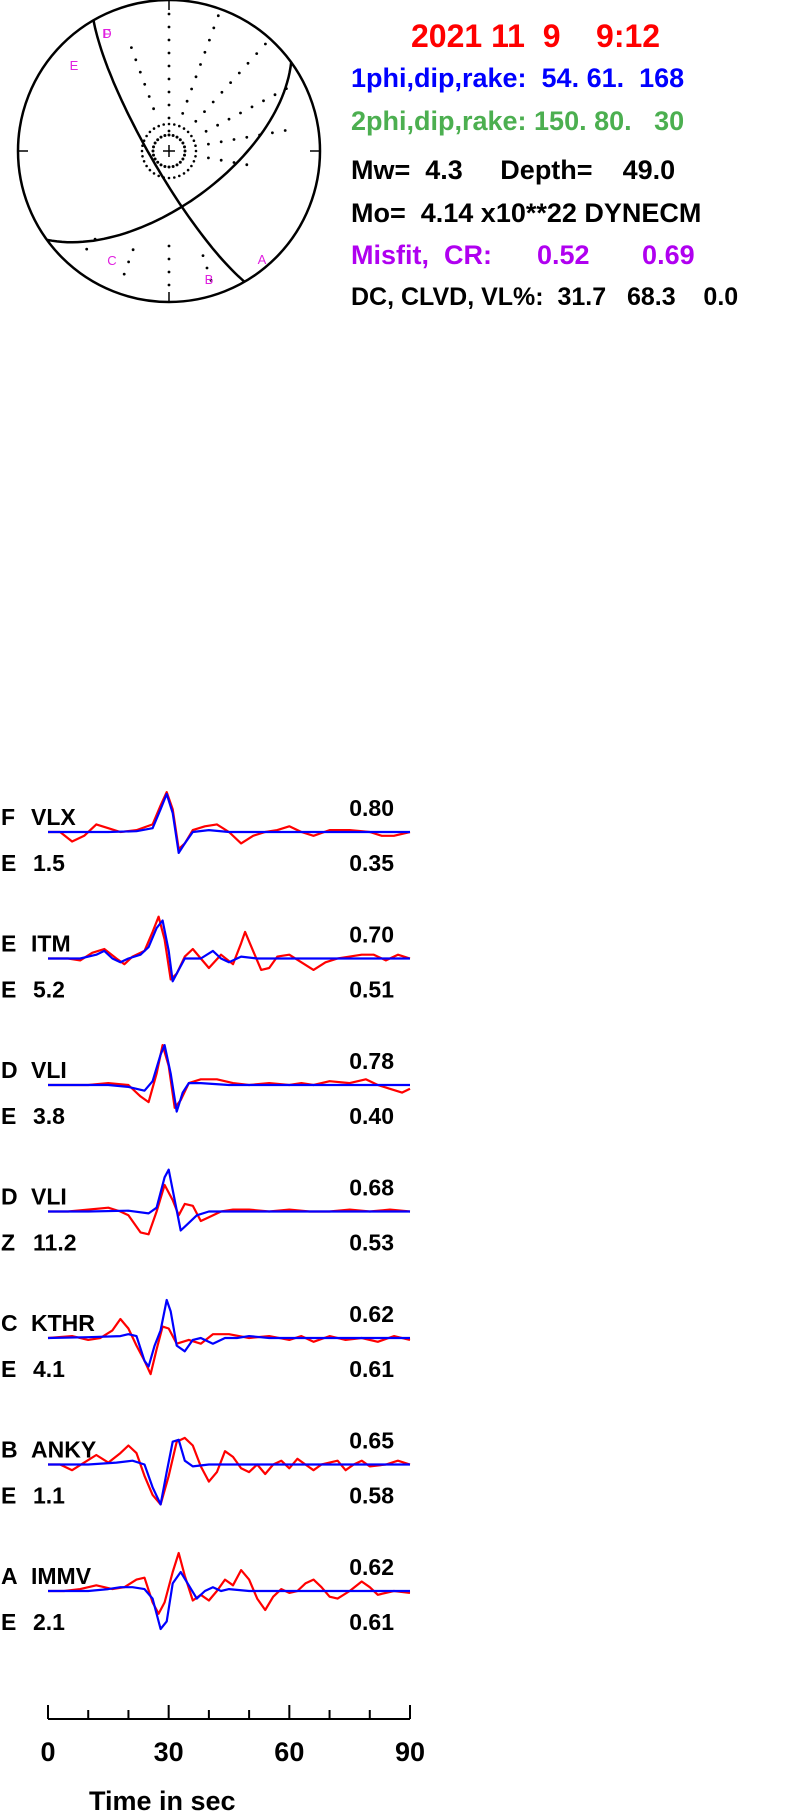  What do you see at coordinates (518, 121) in the screenshot?
I see `nodal-plane-2: 2phi,dip,rake: 150. 80. 30` at bounding box center [518, 121].